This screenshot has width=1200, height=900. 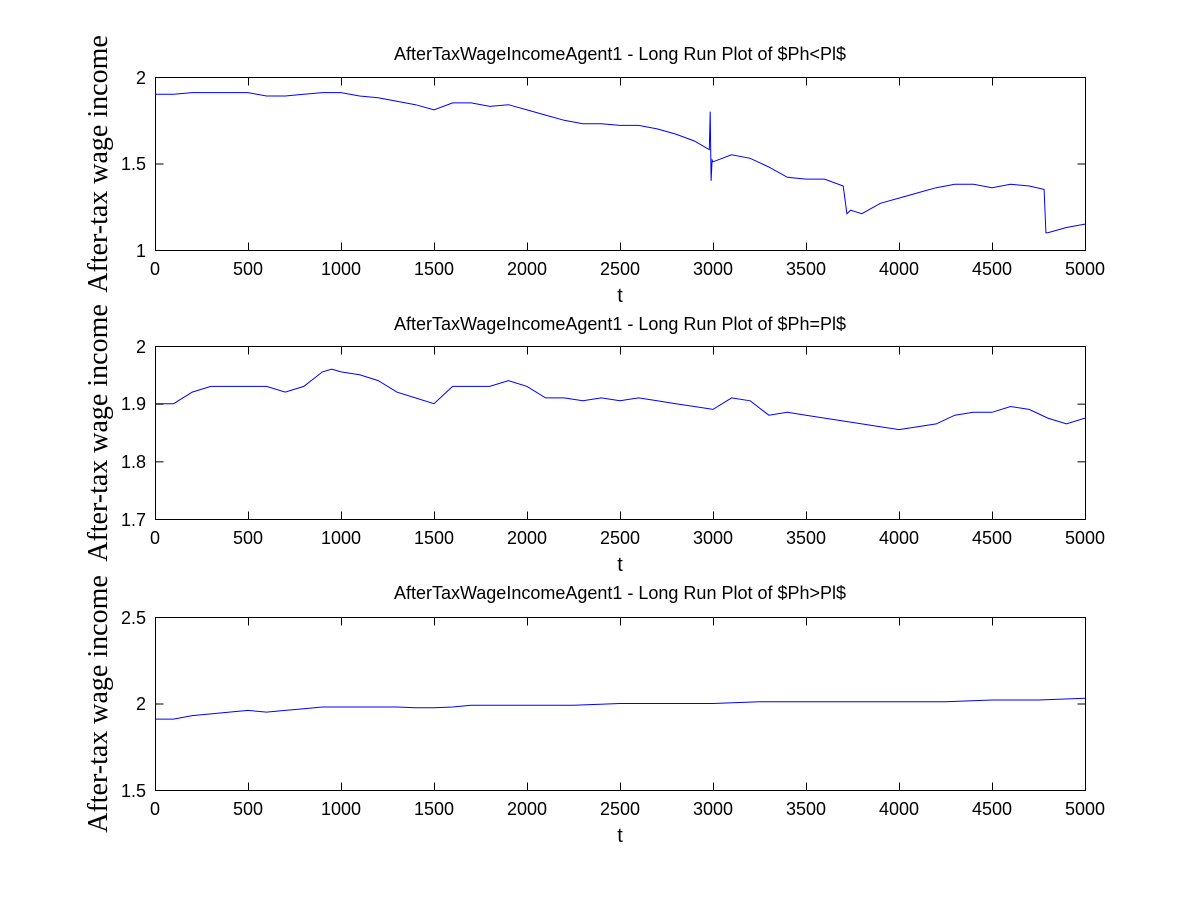 I want to click on subplot-2-series-line, so click(x=620, y=399).